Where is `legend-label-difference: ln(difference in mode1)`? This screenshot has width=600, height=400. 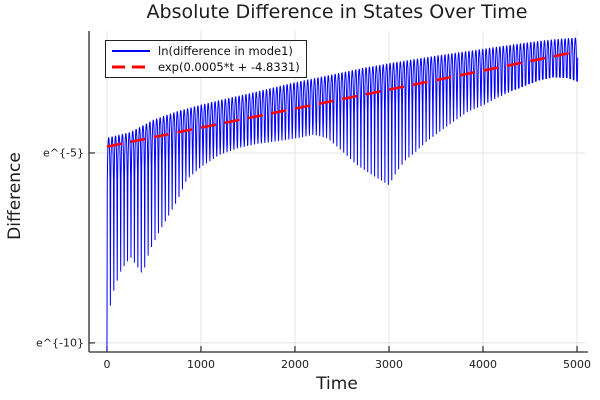
legend-label-difference: ln(difference in mode1) is located at coordinates (225, 51).